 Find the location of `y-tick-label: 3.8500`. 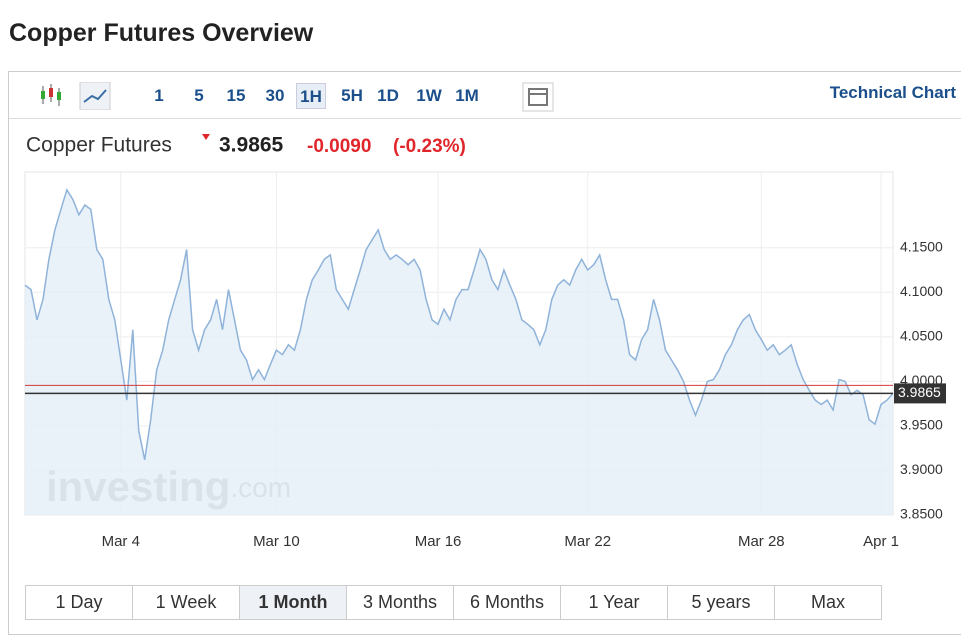

y-tick-label: 3.8500 is located at coordinates (921, 514).